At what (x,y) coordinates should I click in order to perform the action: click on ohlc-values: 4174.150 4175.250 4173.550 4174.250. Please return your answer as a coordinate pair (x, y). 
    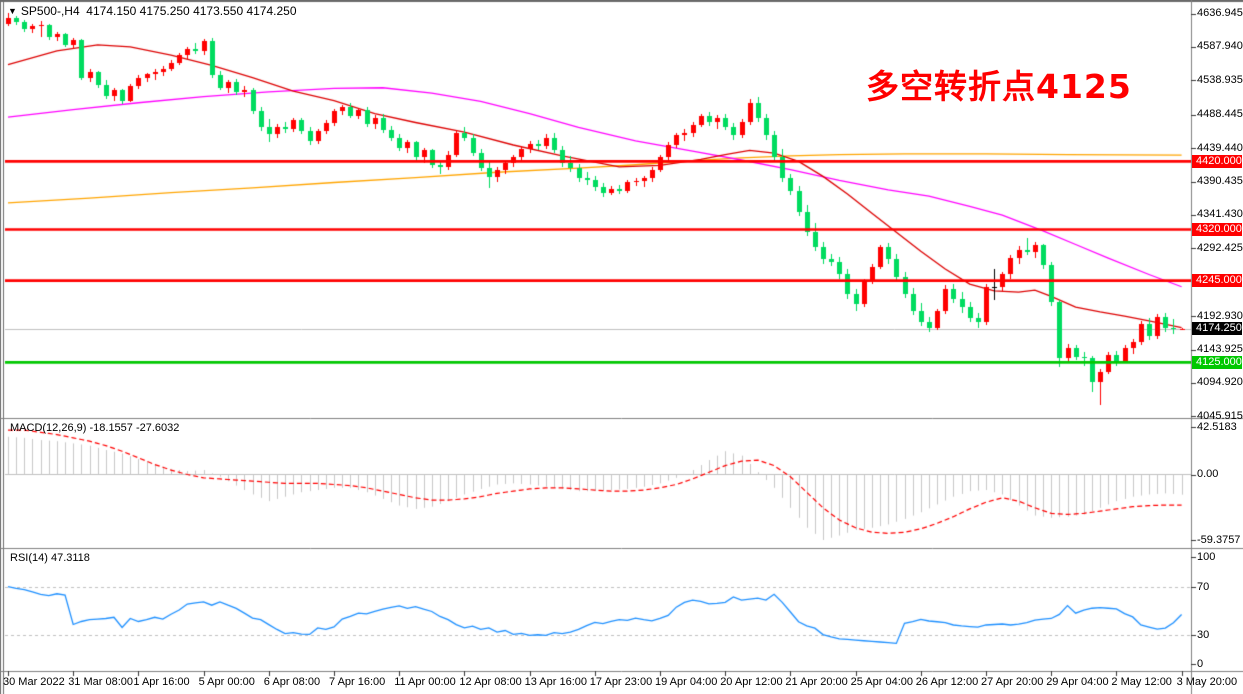
    Looking at the image, I should click on (191, 11).